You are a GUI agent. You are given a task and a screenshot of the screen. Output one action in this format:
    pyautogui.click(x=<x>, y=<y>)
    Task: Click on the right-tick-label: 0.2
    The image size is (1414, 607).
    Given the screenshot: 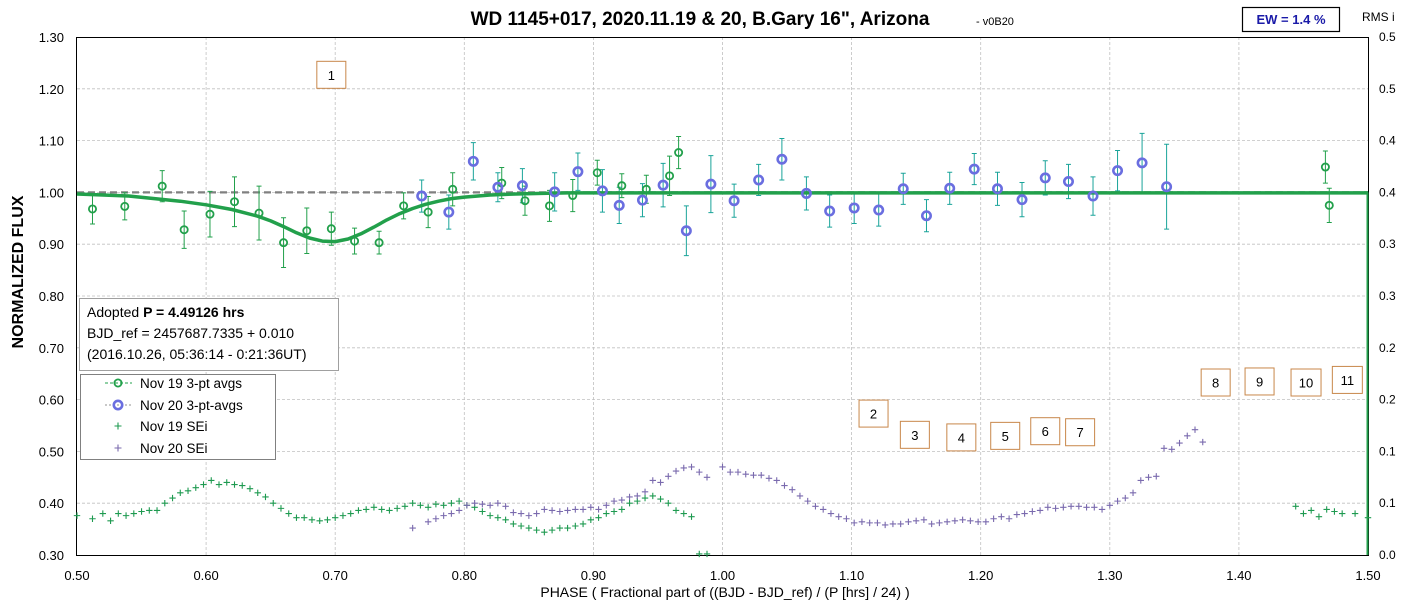 What is the action you would take?
    pyautogui.click(x=1387, y=348)
    